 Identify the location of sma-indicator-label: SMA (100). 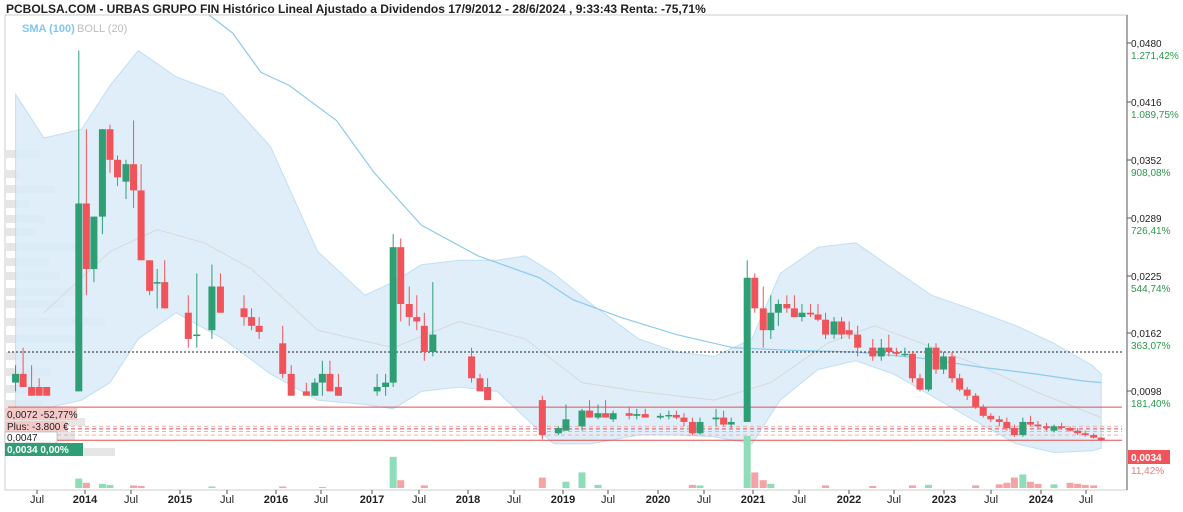
(48, 29).